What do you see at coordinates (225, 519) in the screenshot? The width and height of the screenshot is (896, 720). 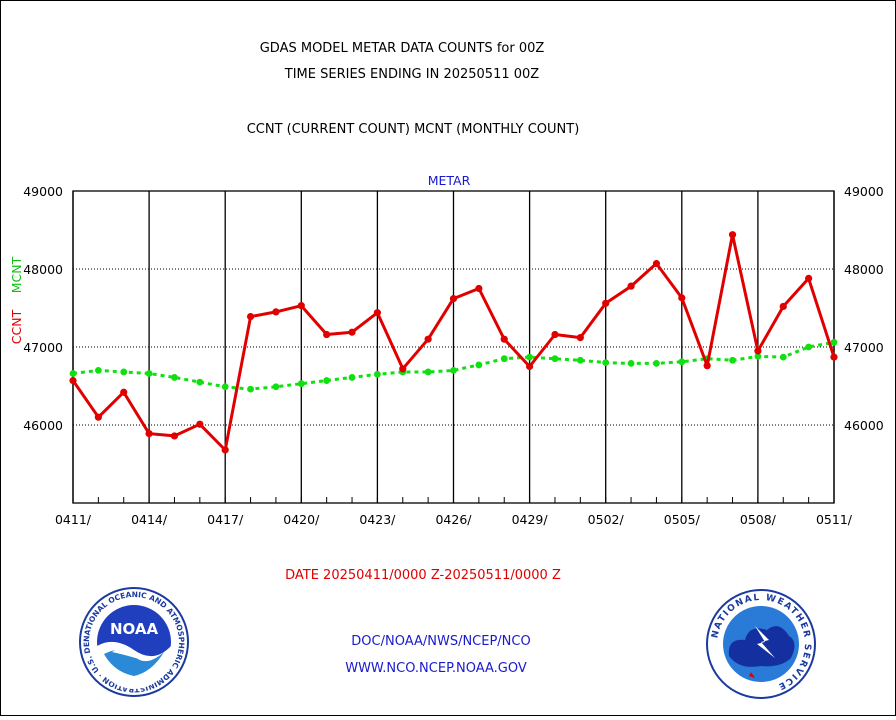 I see `x-tick-label: 0417/` at bounding box center [225, 519].